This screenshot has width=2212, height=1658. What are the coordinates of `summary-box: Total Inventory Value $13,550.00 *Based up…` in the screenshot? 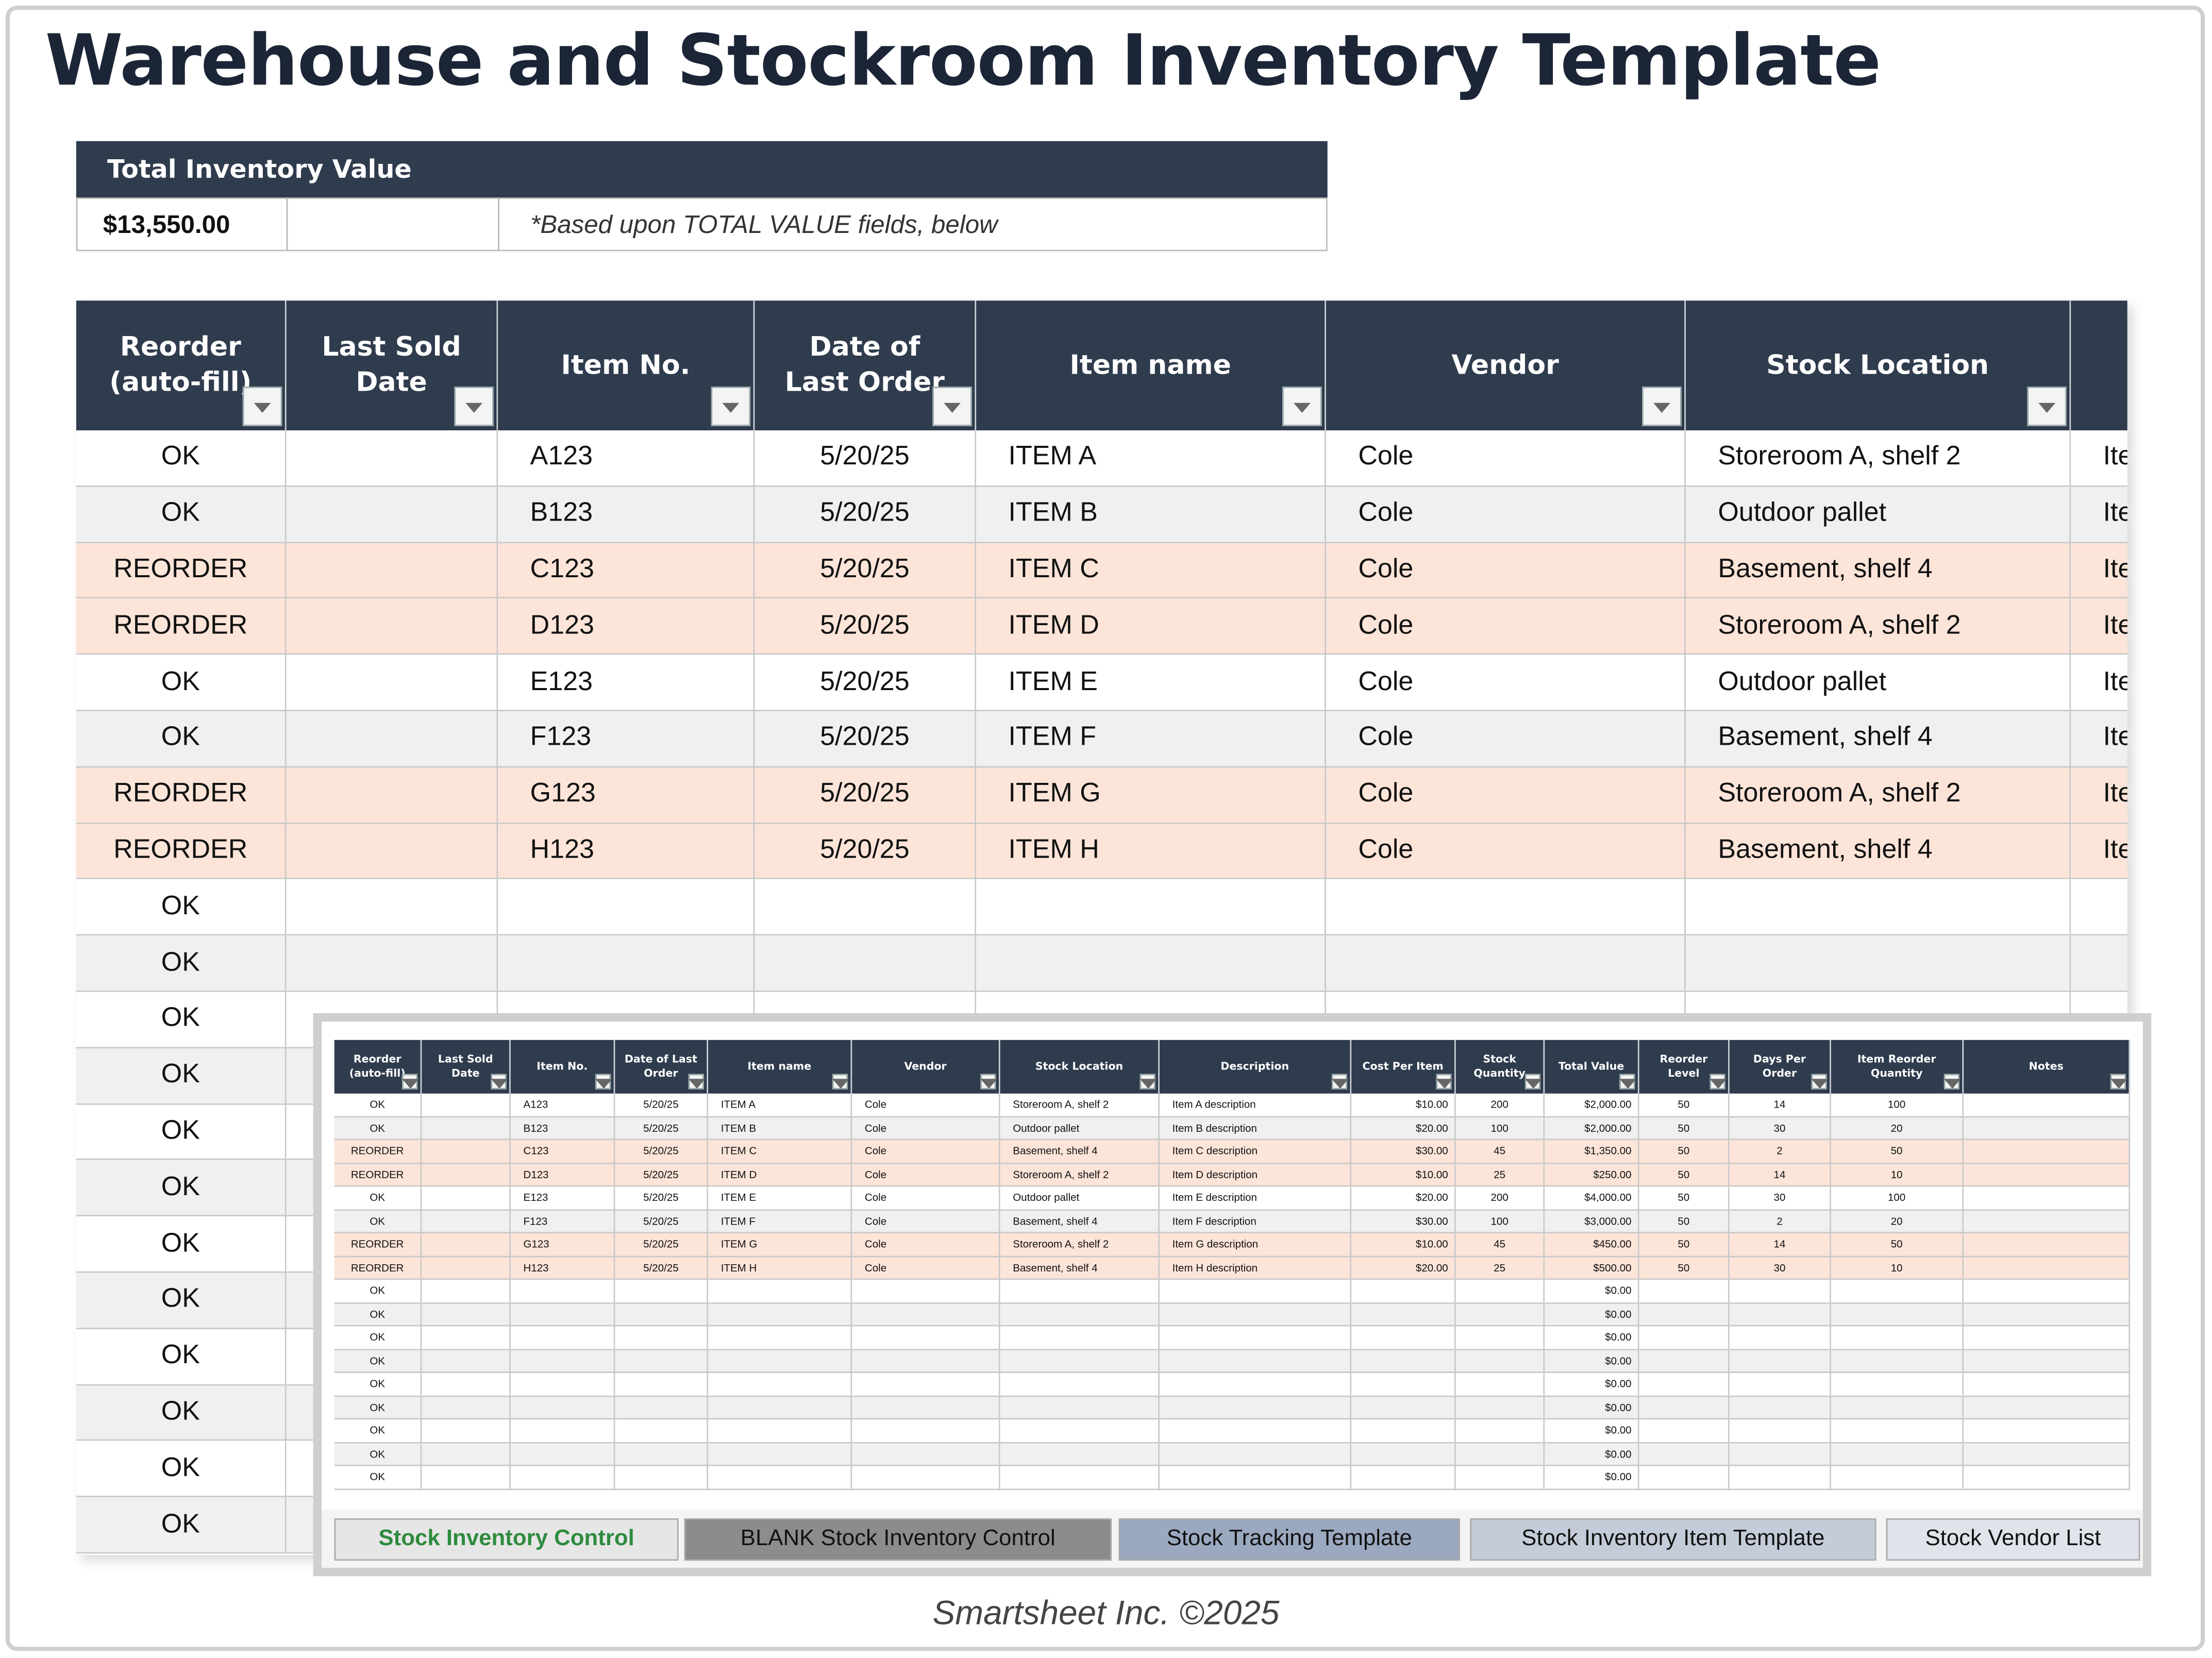 It's located at (702, 196).